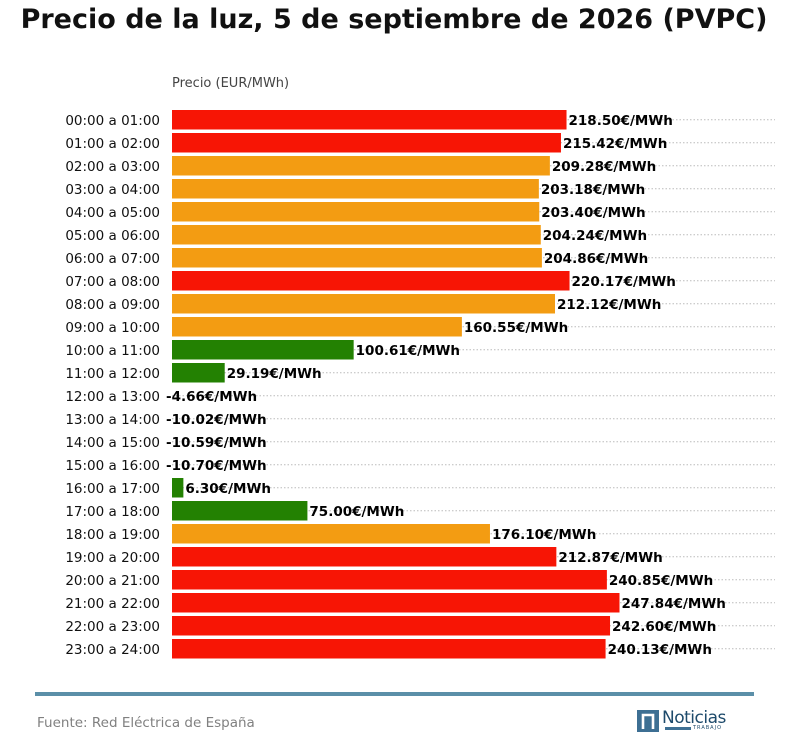  What do you see at coordinates (112, 305) in the screenshot?
I see `category-label: 08:00 a 09:00` at bounding box center [112, 305].